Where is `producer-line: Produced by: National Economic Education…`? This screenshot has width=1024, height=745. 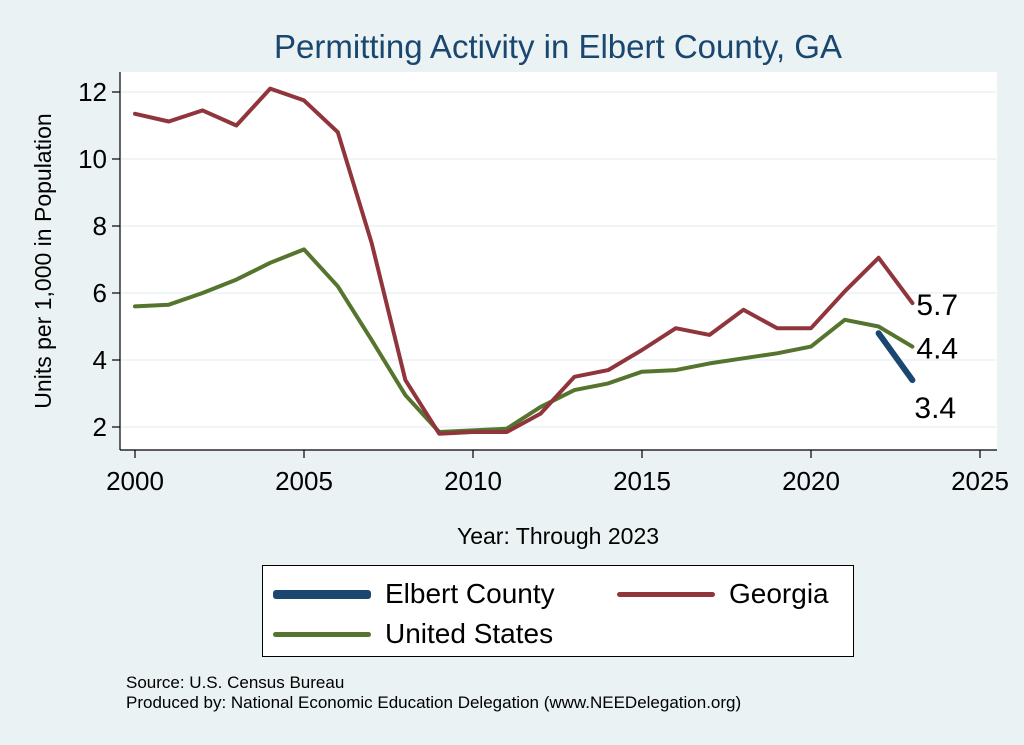
producer-line: Produced by: National Economic Education… is located at coordinates (434, 702).